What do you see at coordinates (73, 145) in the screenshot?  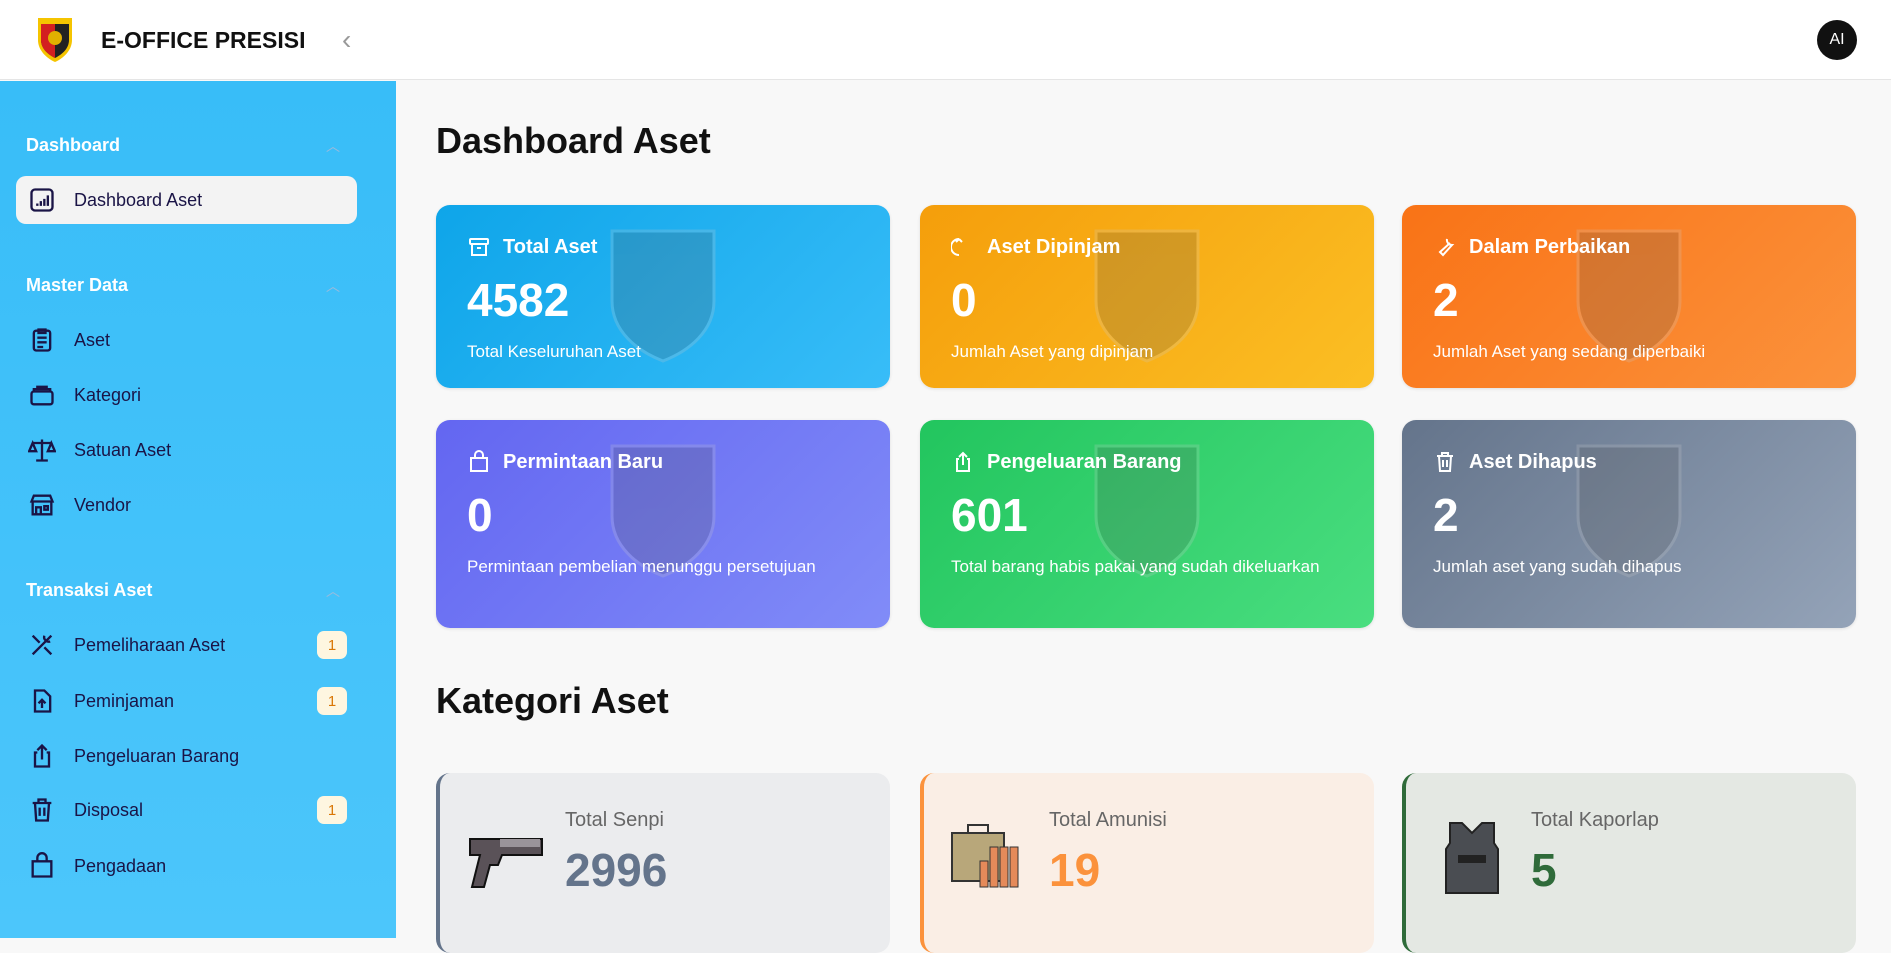 I see `section-dashboard: Dashboard` at bounding box center [73, 145].